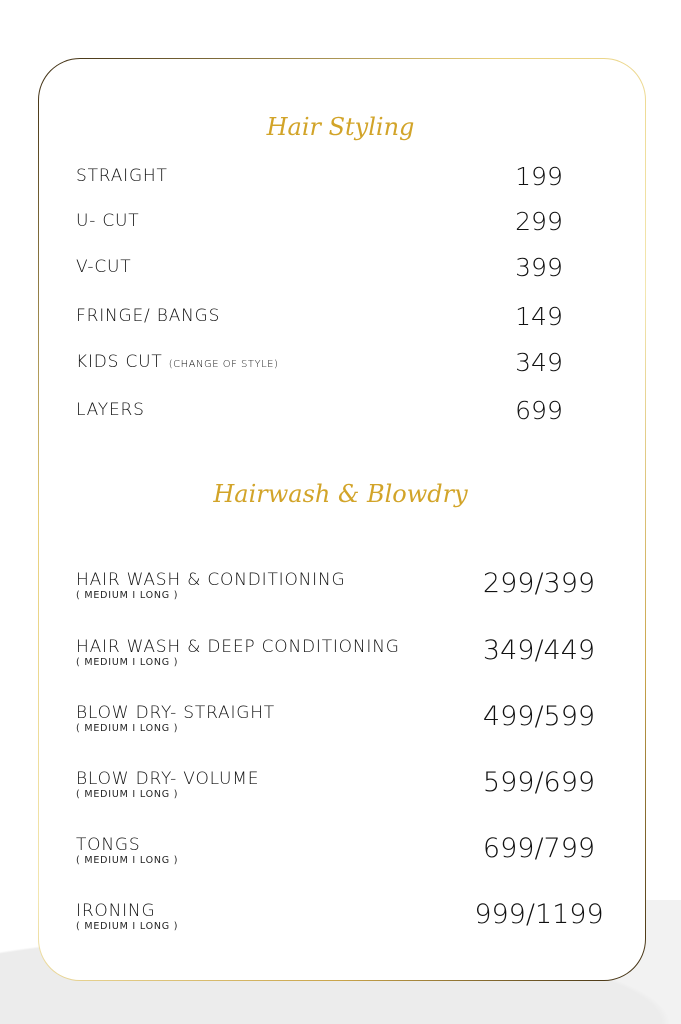  I want to click on item-price: 349/449, so click(539, 650).